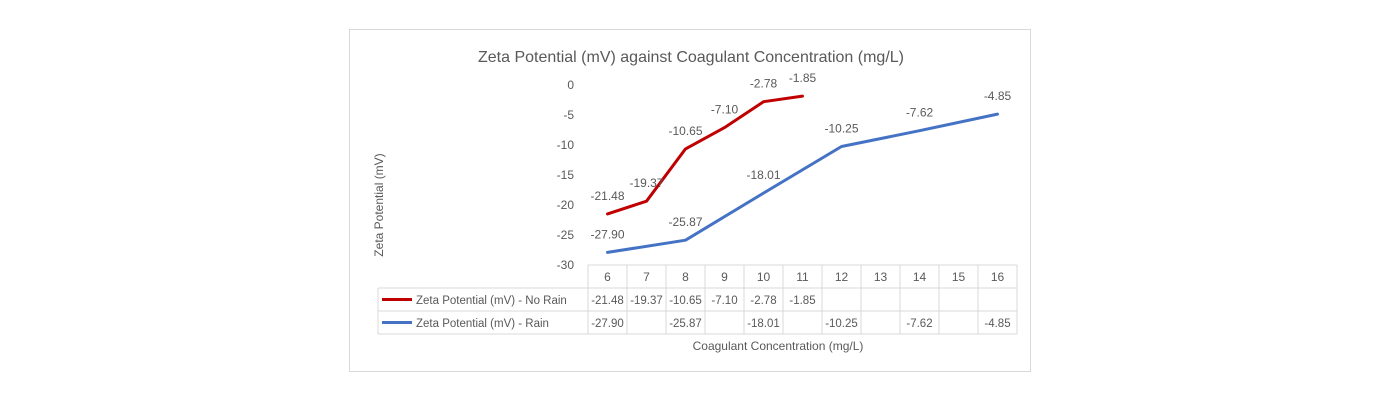  What do you see at coordinates (803, 78) in the screenshot?
I see `data-label: -1.85` at bounding box center [803, 78].